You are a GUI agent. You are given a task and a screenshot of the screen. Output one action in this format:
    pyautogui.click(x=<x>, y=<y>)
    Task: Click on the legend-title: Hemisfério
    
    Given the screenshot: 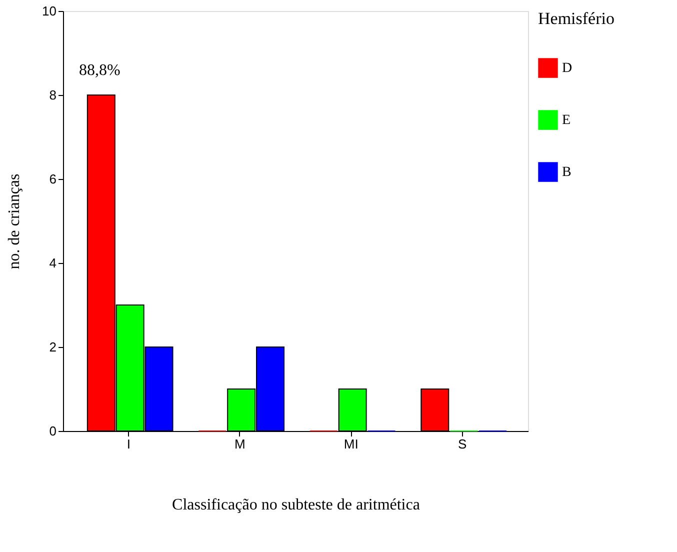 What is the action you would take?
    pyautogui.click(x=576, y=18)
    